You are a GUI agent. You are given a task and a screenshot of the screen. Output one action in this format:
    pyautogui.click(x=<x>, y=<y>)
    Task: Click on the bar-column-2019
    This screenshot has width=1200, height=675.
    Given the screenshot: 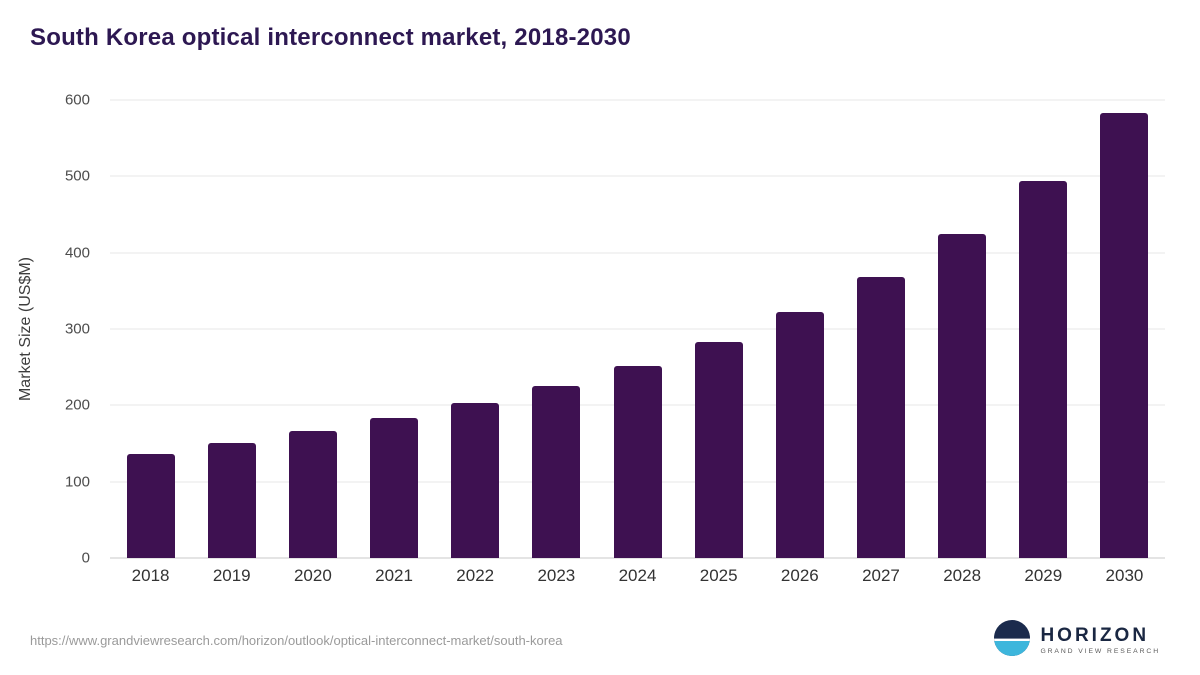 What is the action you would take?
    pyautogui.click(x=231, y=329)
    